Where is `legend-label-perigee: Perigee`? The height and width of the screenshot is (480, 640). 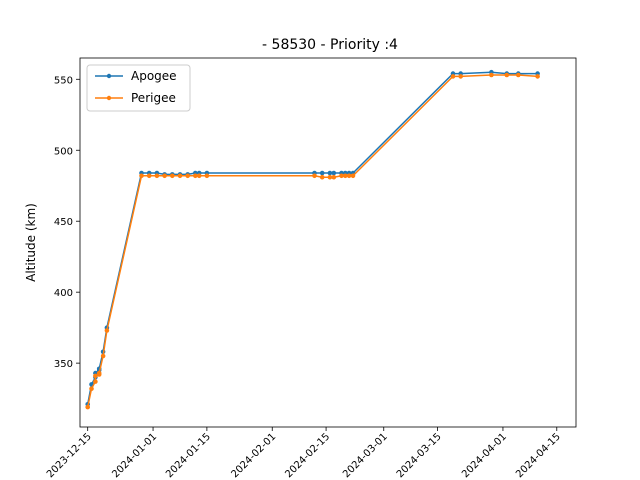
legend-label-perigee: Perigee is located at coordinates (153, 98).